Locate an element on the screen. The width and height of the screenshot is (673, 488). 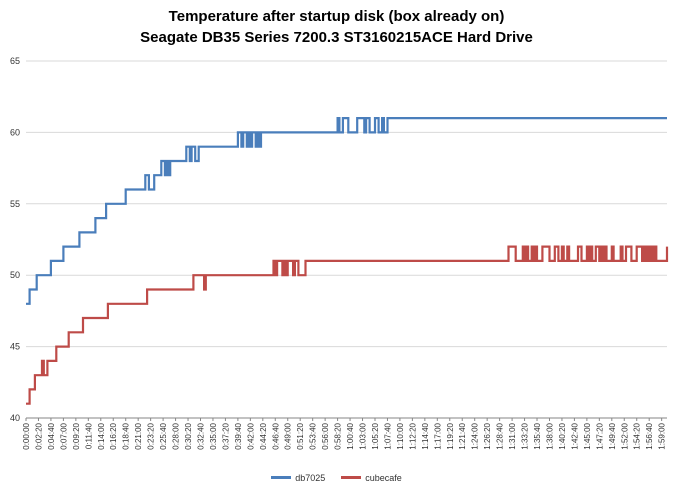
x-tick-label: 1:40:20 is located at coordinates (562, 435).